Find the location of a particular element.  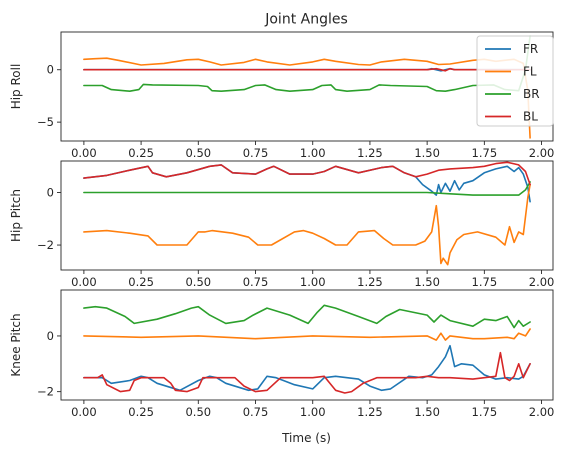

y-tick-label-hip-roll: −5 is located at coordinates (45, 122).